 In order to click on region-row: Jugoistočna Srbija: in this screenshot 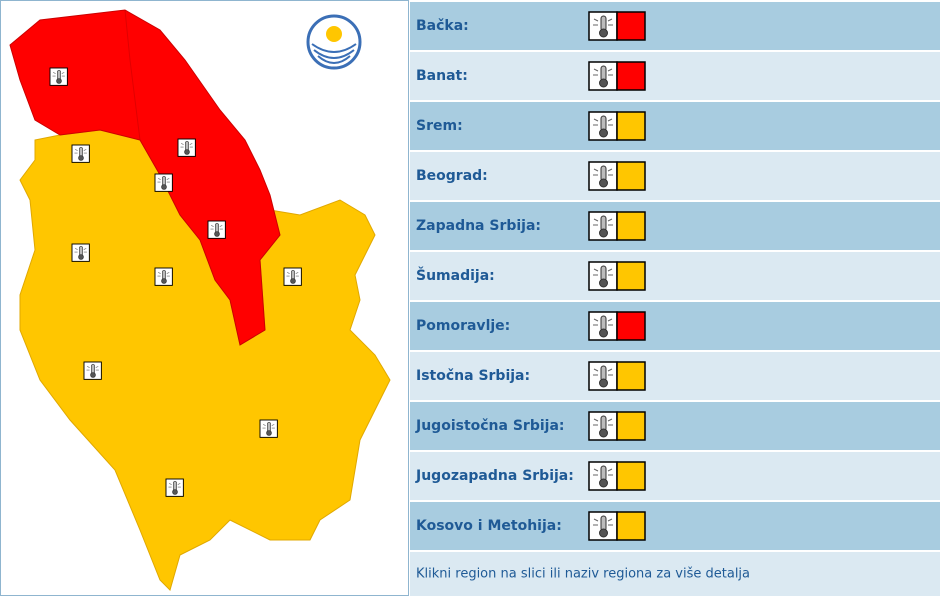, I will do `click(675, 426)`.